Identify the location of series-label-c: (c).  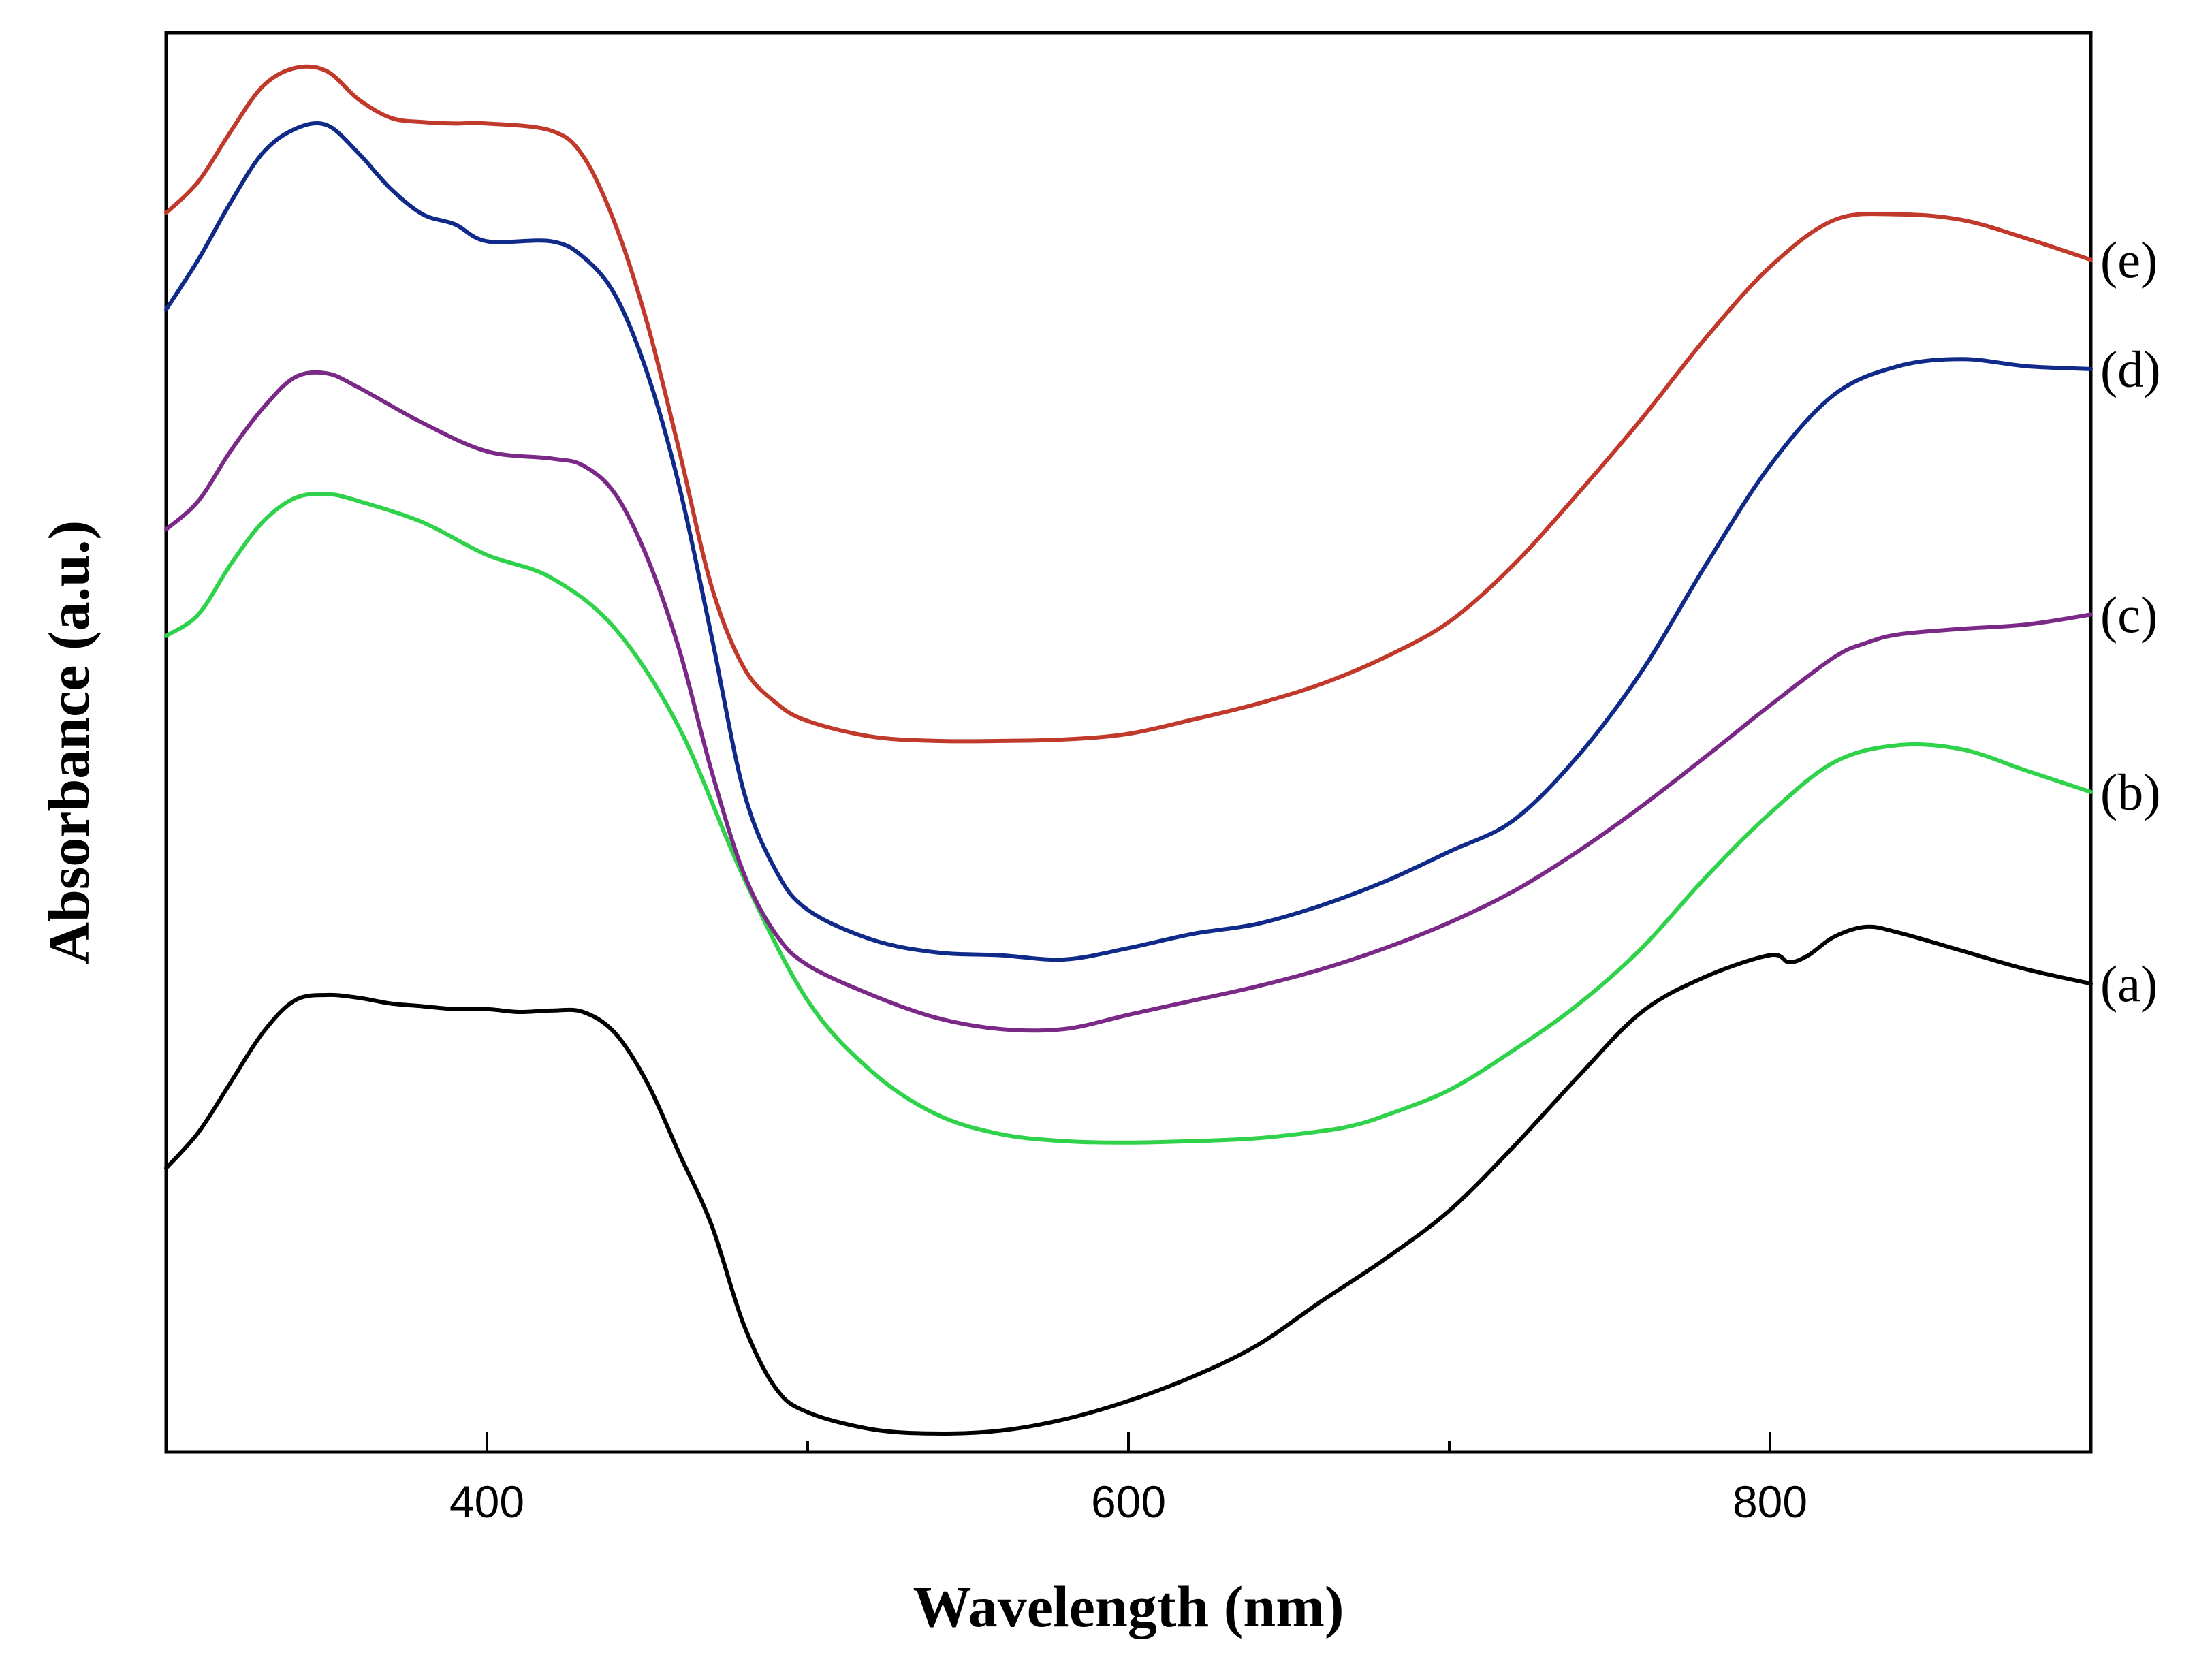
(2129, 615).